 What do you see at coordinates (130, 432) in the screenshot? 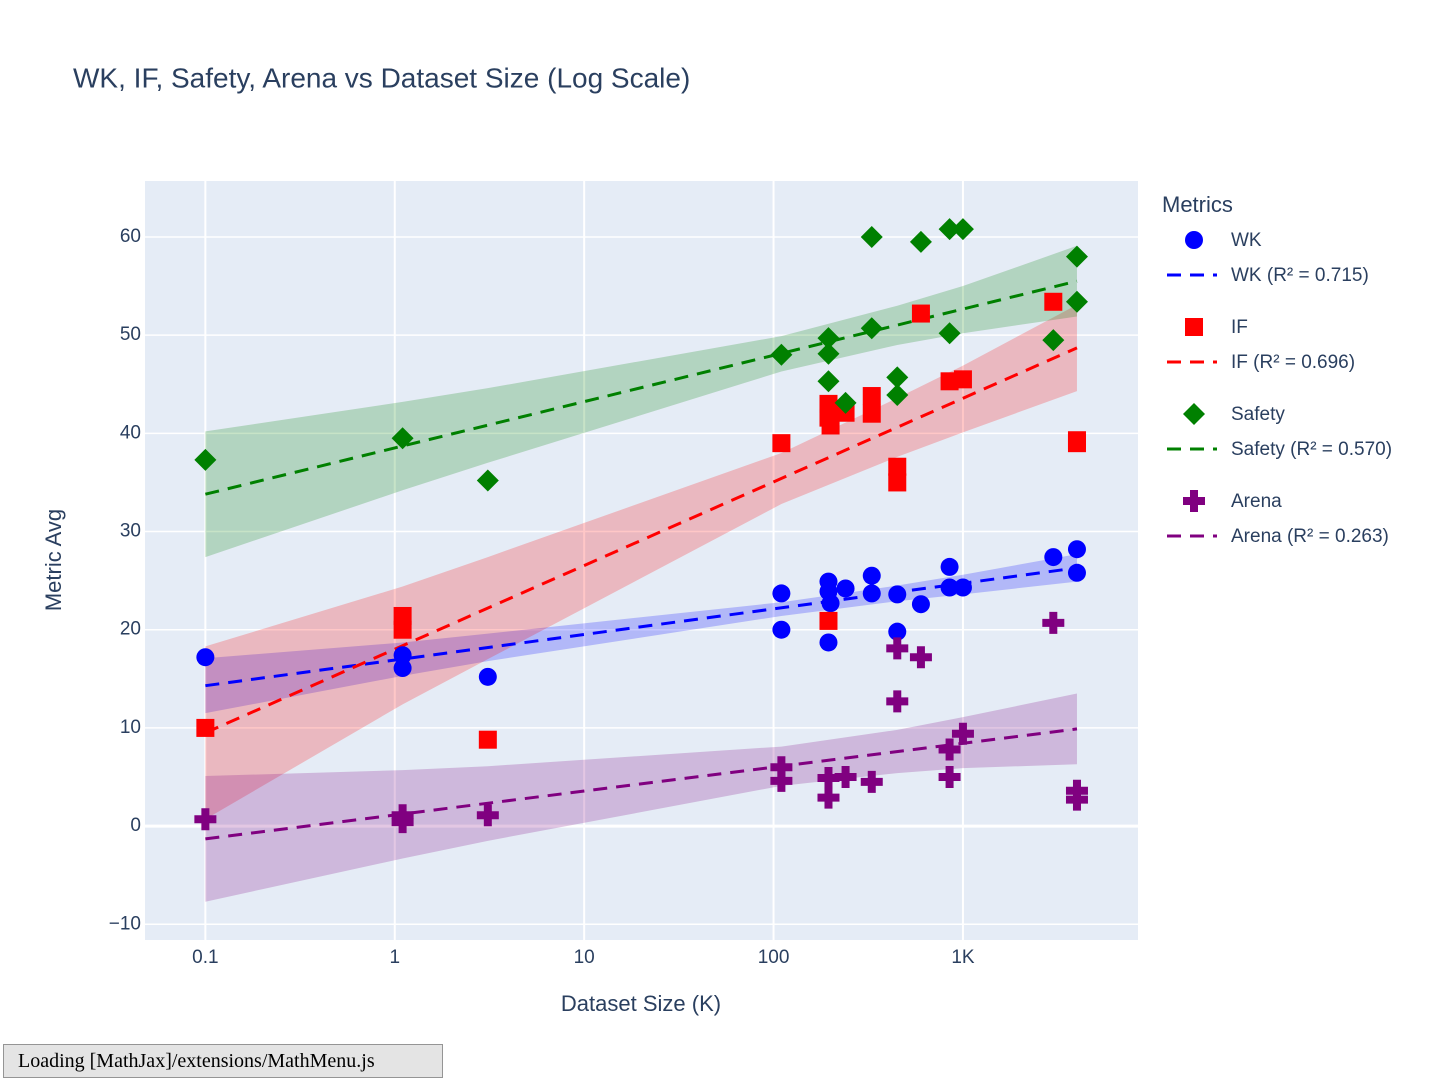
I see `y-tick-label: 40` at bounding box center [130, 432].